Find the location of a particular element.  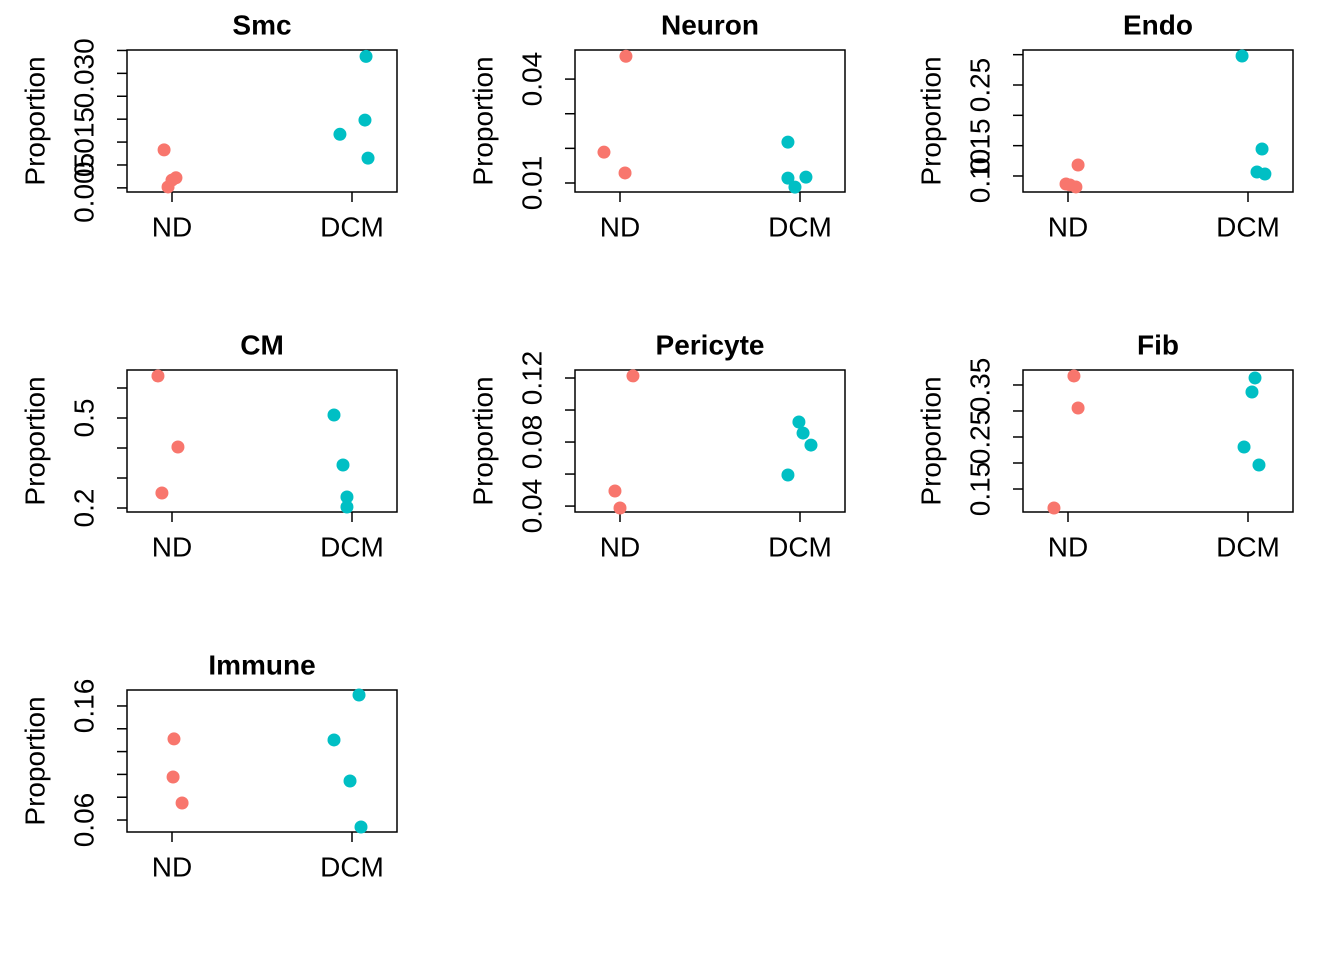

y-tick-label: 0.35 is located at coordinates (979, 385).